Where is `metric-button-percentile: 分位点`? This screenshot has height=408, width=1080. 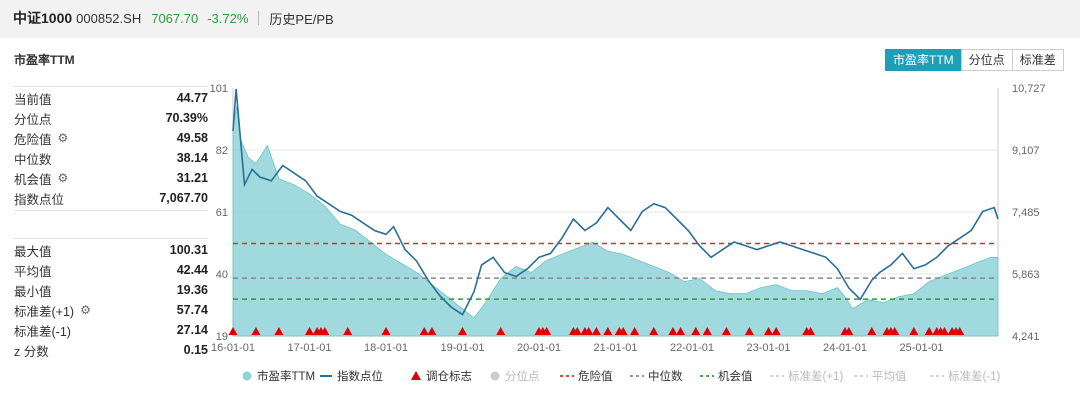
metric-button-percentile: 分位点 is located at coordinates (986, 60).